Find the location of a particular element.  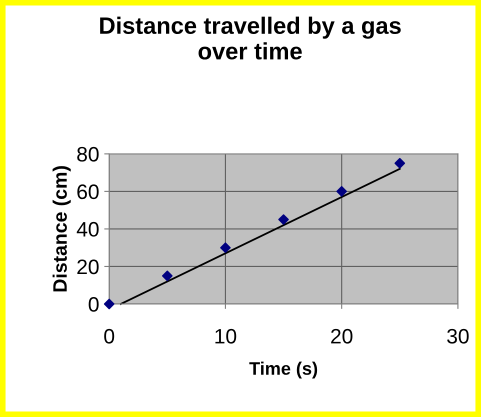

y-tick-label: 40 is located at coordinates (87, 229).